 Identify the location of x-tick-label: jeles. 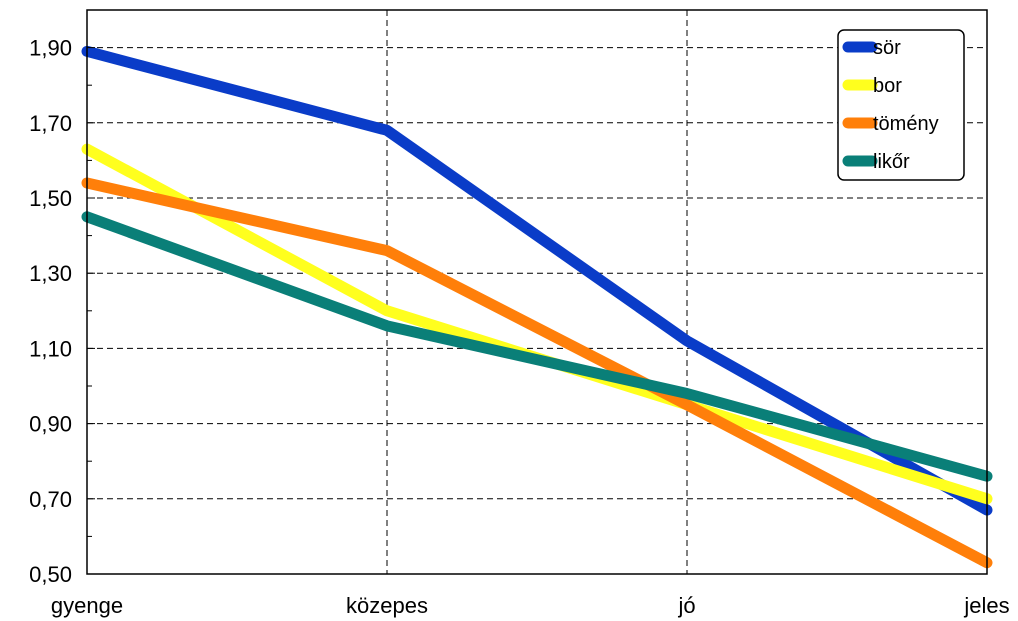
(986, 605).